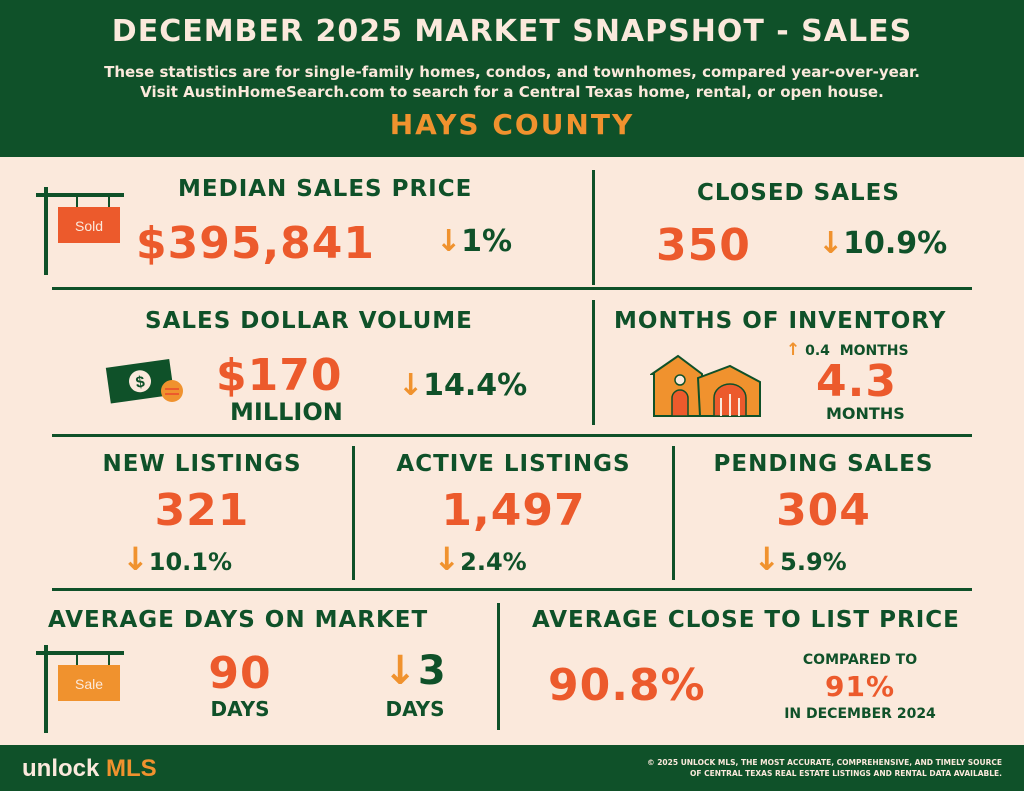  What do you see at coordinates (240, 709) in the screenshot?
I see `avg-days-on-market-unit: DAYS` at bounding box center [240, 709].